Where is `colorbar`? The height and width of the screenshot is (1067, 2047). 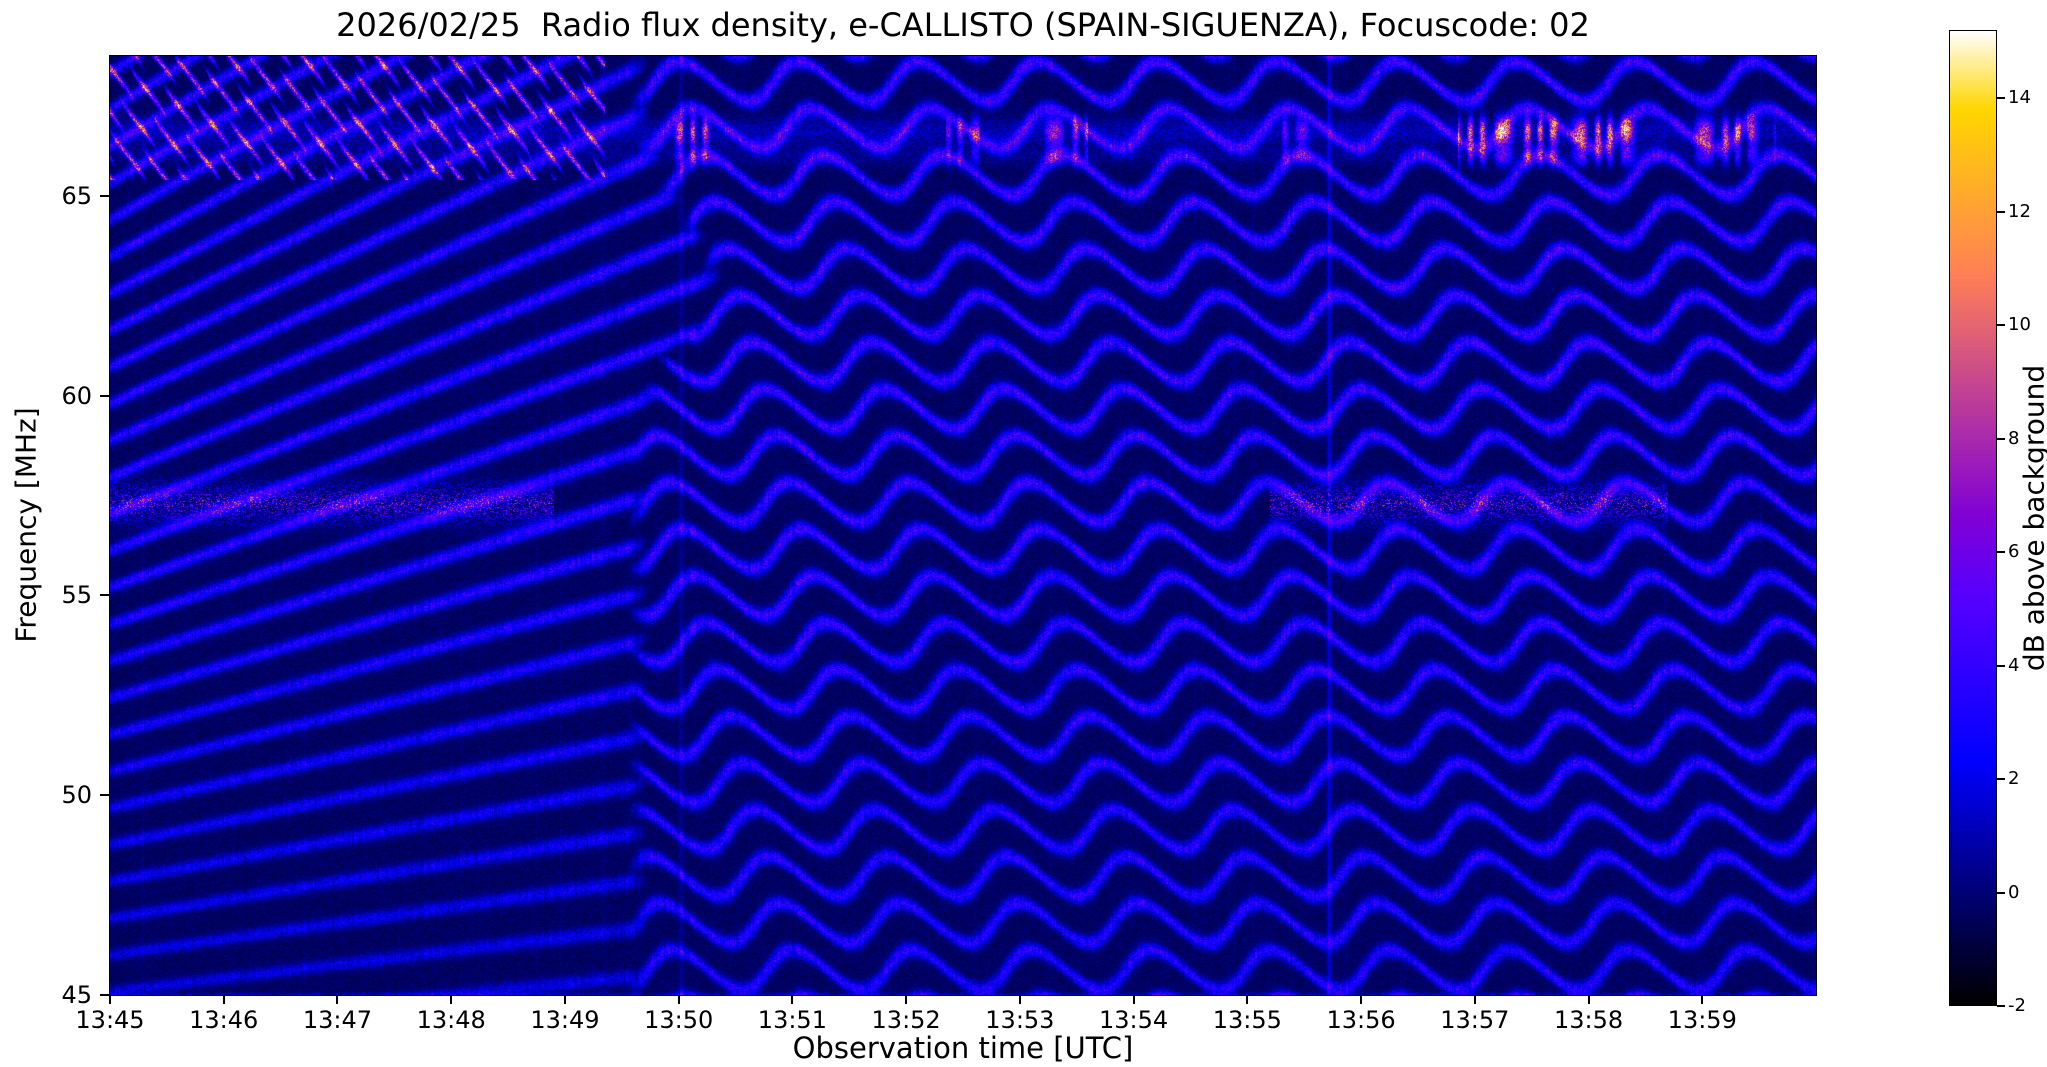 colorbar is located at coordinates (1973, 518).